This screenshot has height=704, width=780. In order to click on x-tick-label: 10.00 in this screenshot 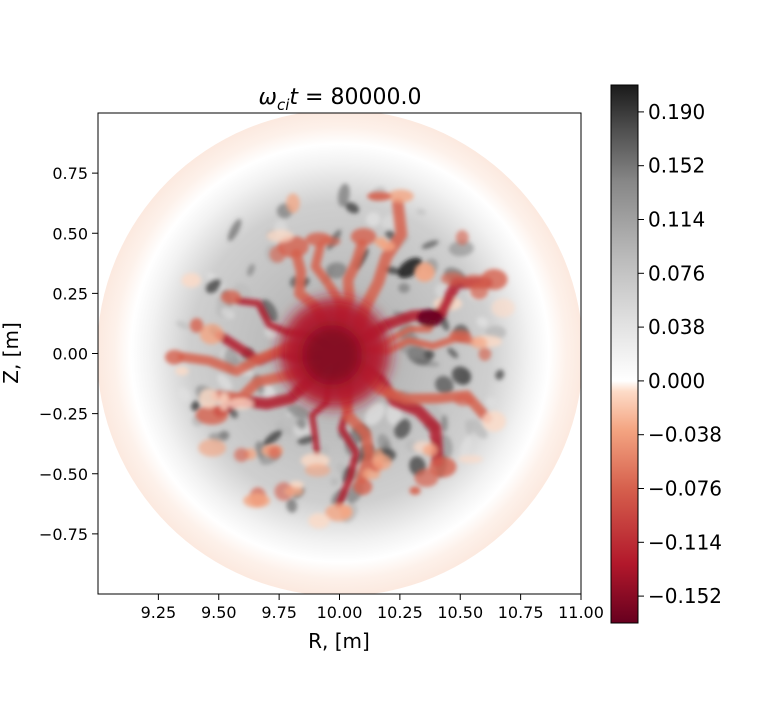, I will do `click(340, 612)`.